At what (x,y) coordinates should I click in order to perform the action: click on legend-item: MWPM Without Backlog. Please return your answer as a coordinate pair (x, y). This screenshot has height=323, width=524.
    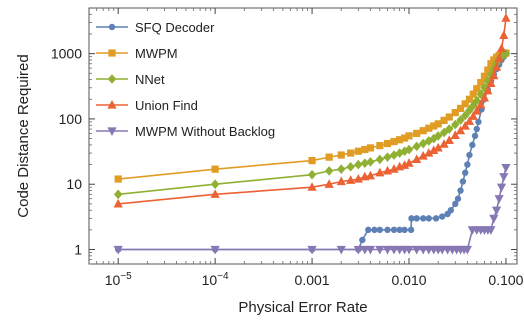
    Looking at the image, I should click on (185, 131).